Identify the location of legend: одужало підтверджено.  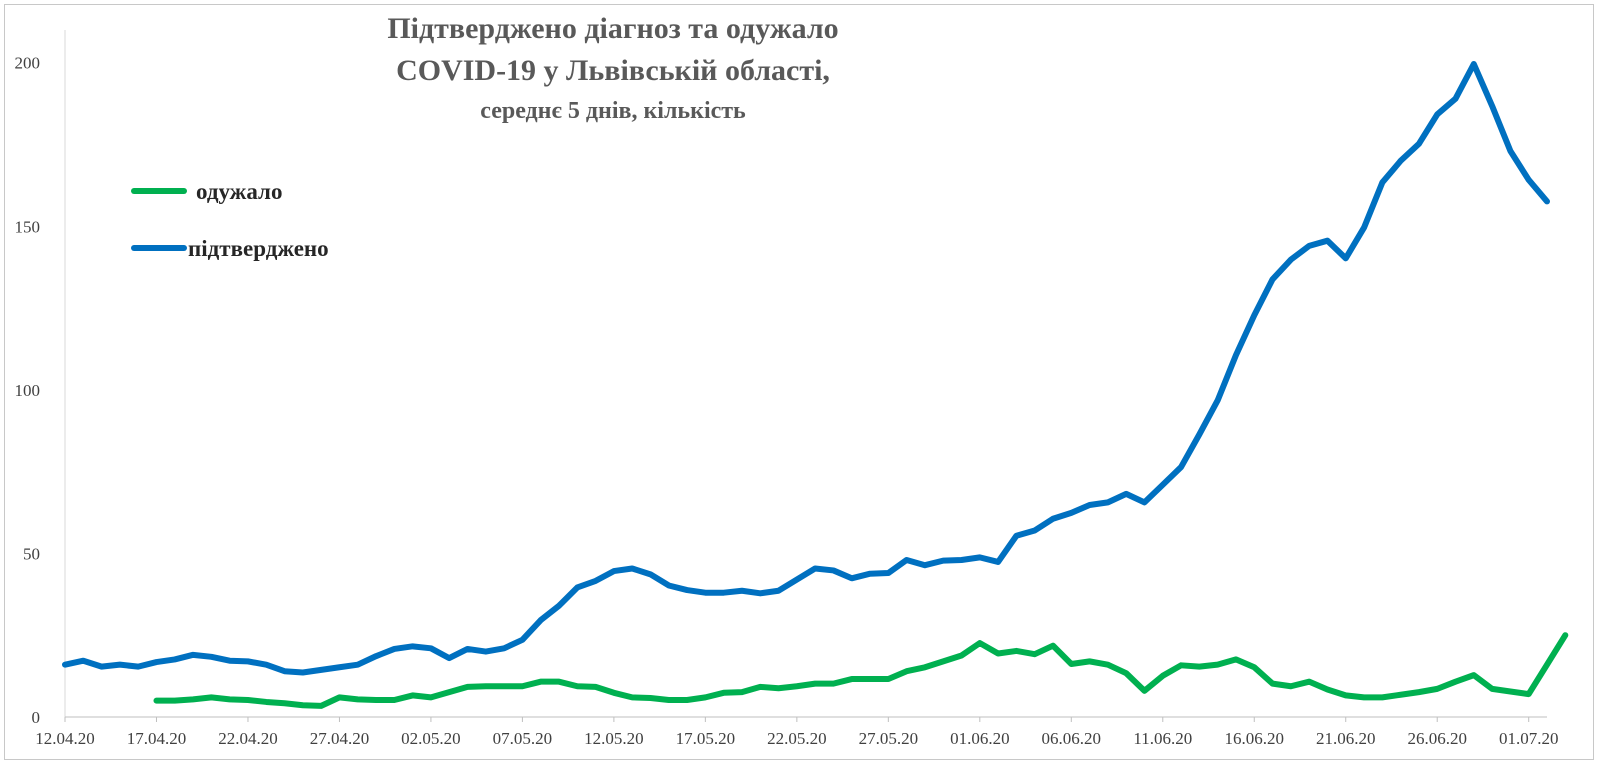
(230, 220).